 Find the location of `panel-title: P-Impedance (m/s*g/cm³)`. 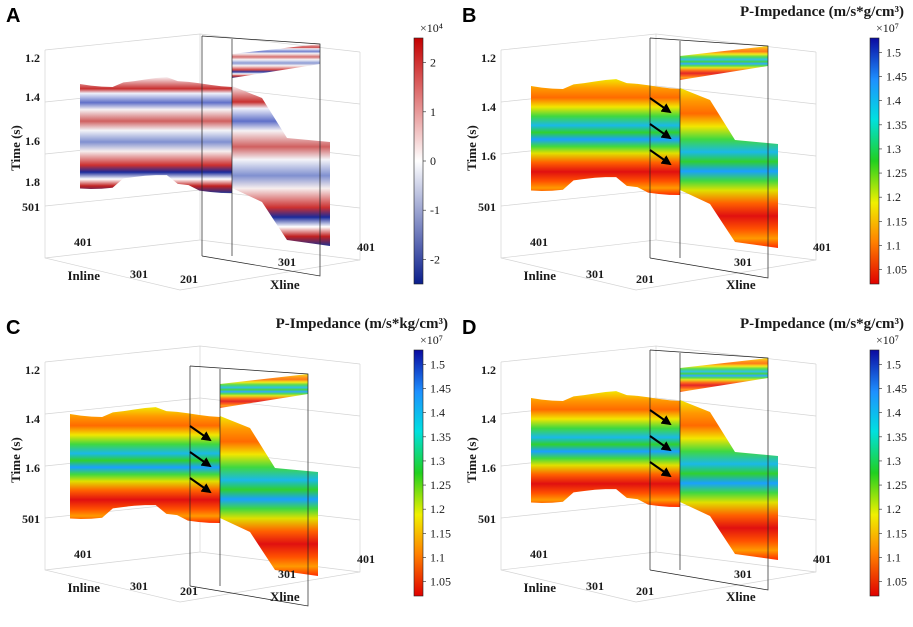

panel-title: P-Impedance (m/s*g/cm³) is located at coordinates (822, 324).